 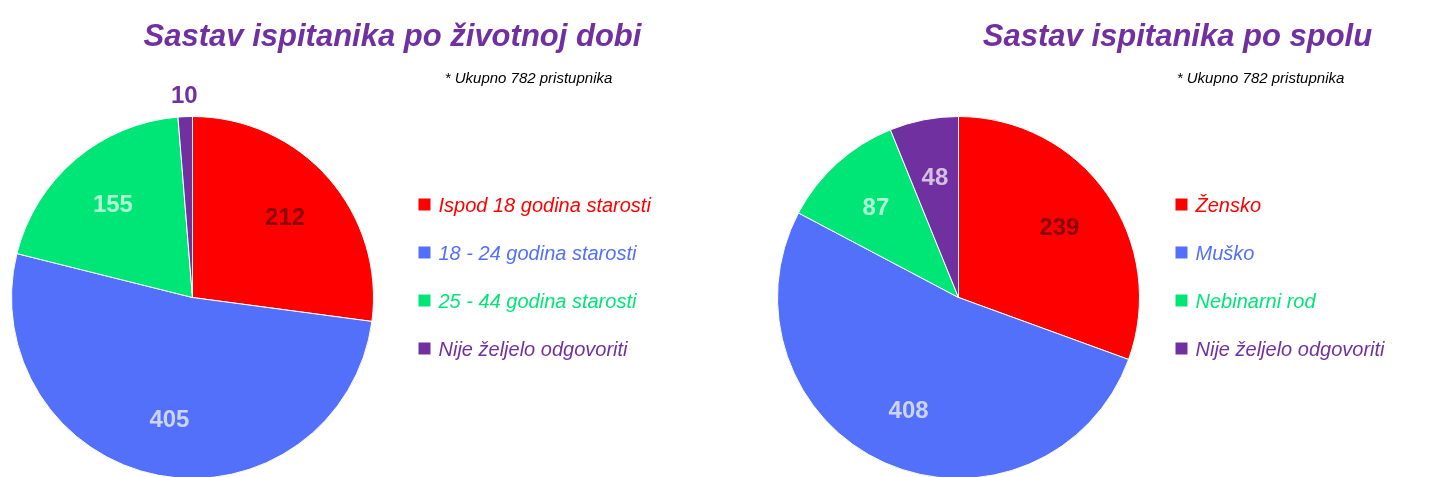 I want to click on legend-label: Nebinarni rod, so click(x=1256, y=300).